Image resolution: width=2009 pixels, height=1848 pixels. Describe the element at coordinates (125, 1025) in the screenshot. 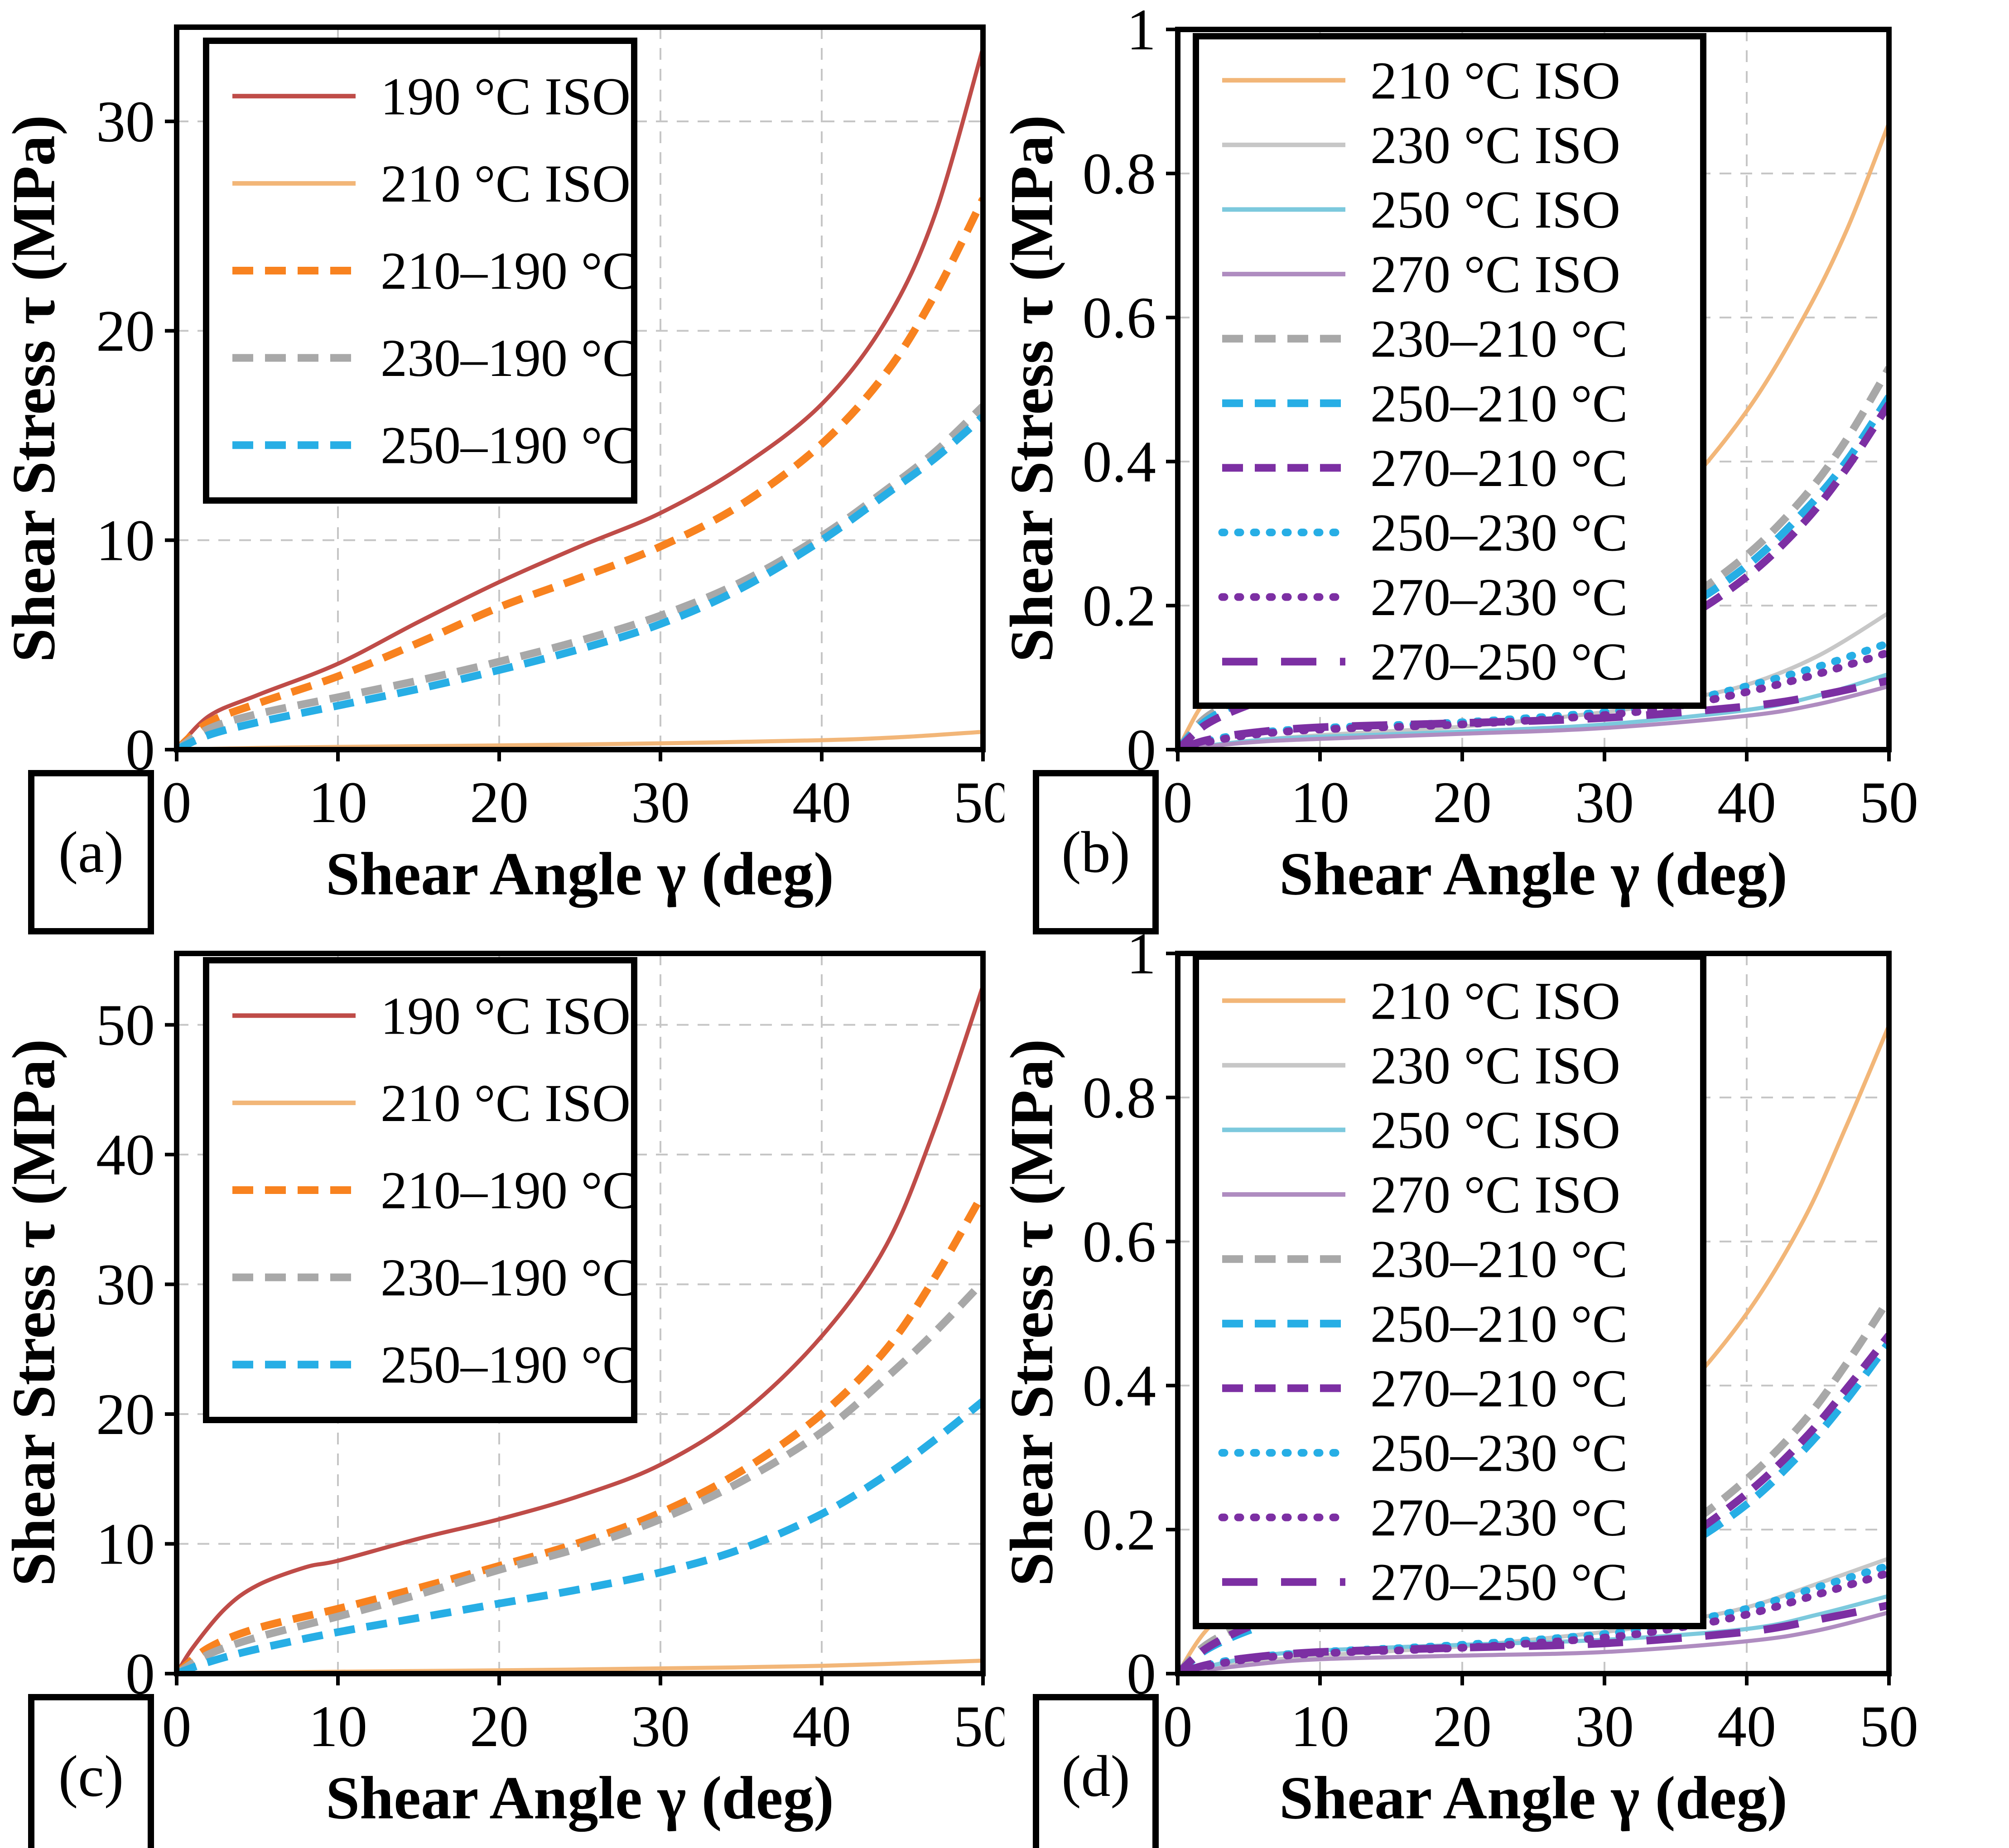

I see `y-tick-label: 50` at that location.